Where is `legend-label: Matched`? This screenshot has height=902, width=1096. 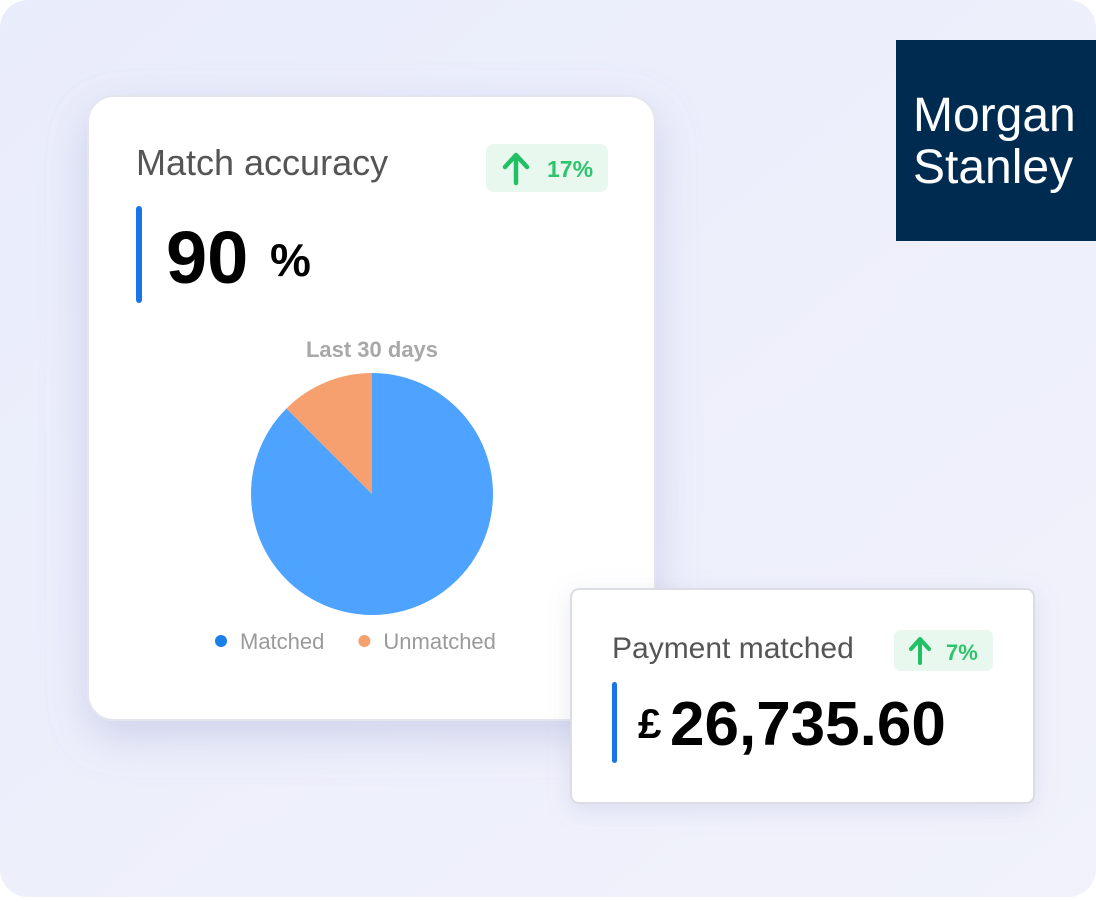
legend-label: Matched is located at coordinates (282, 641).